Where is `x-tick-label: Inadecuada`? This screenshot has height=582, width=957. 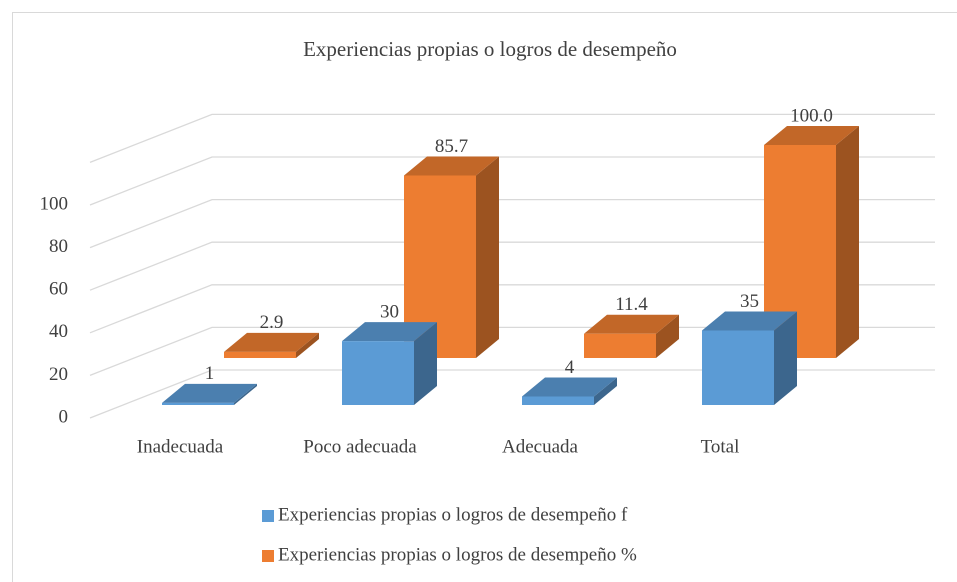
x-tick-label: Inadecuada is located at coordinates (180, 446).